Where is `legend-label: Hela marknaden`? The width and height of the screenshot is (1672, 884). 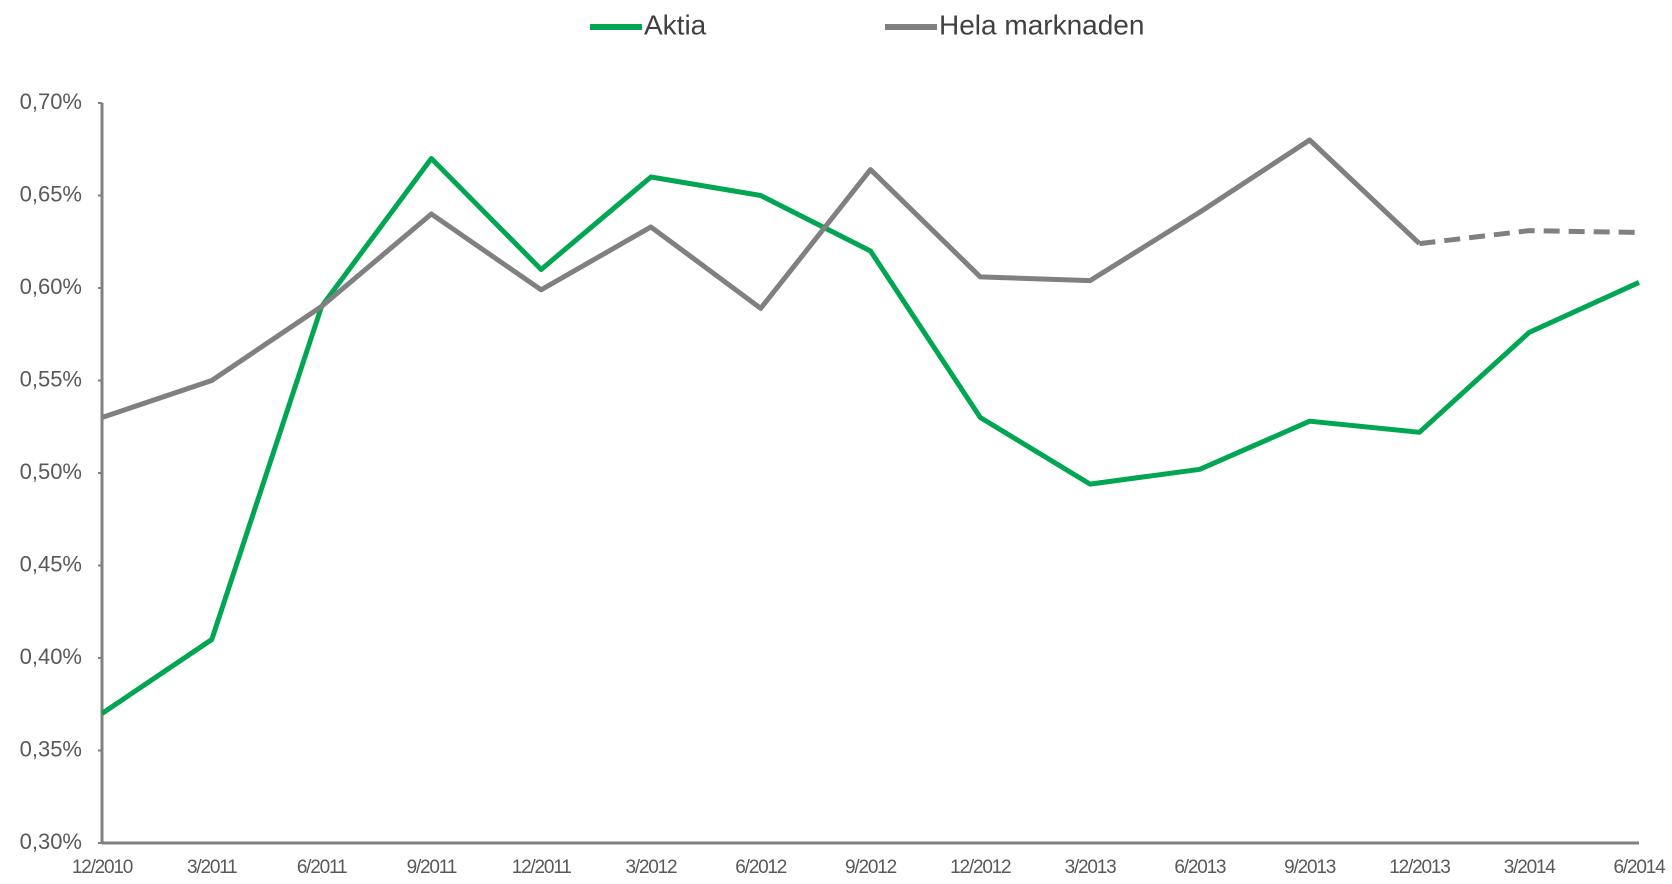
legend-label: Hela marknaden is located at coordinates (1041, 24).